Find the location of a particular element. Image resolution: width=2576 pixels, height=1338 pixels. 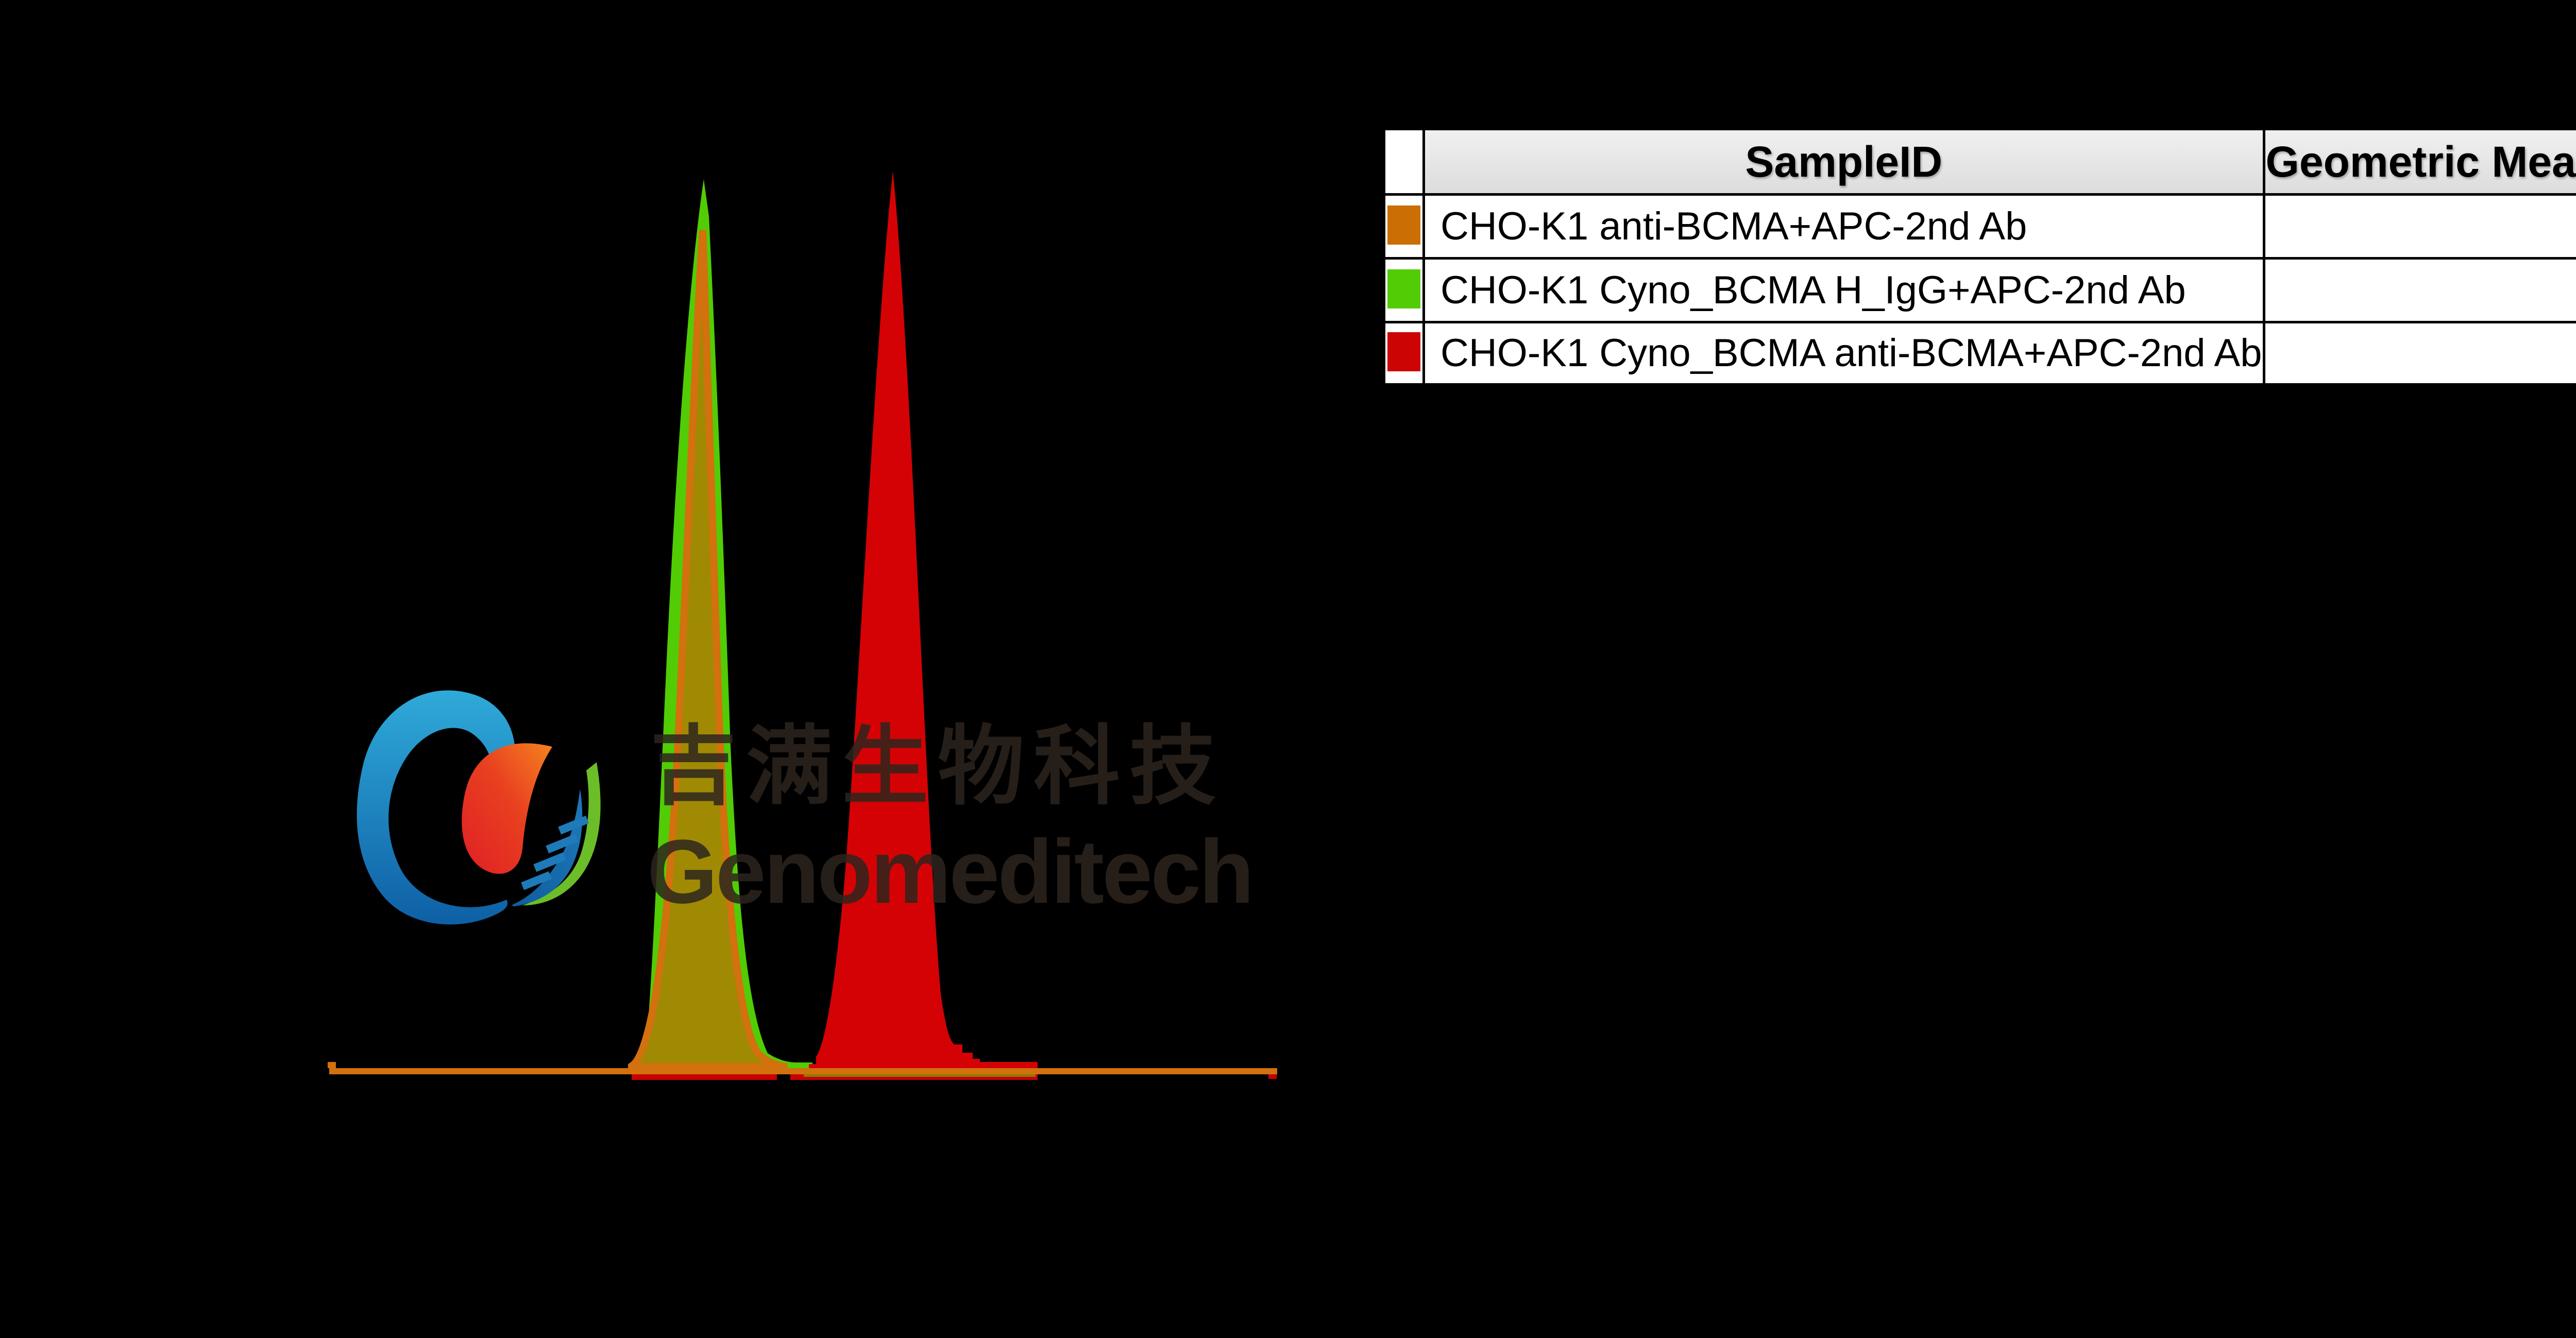

sample-id-cell: CHO-K1 Cyno_BCMA anti-BCMA+APC-2nd Ab is located at coordinates (1843, 354).